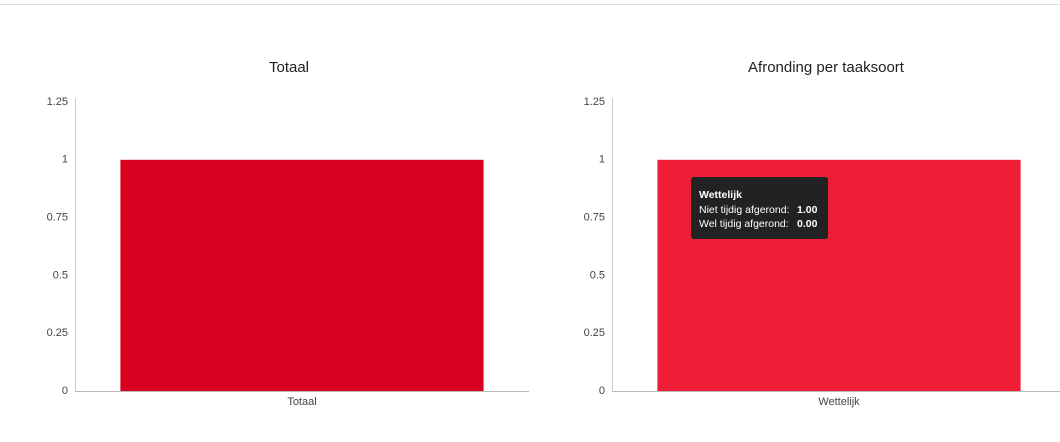  I want to click on tooltip-value: 1.00, so click(807, 210).